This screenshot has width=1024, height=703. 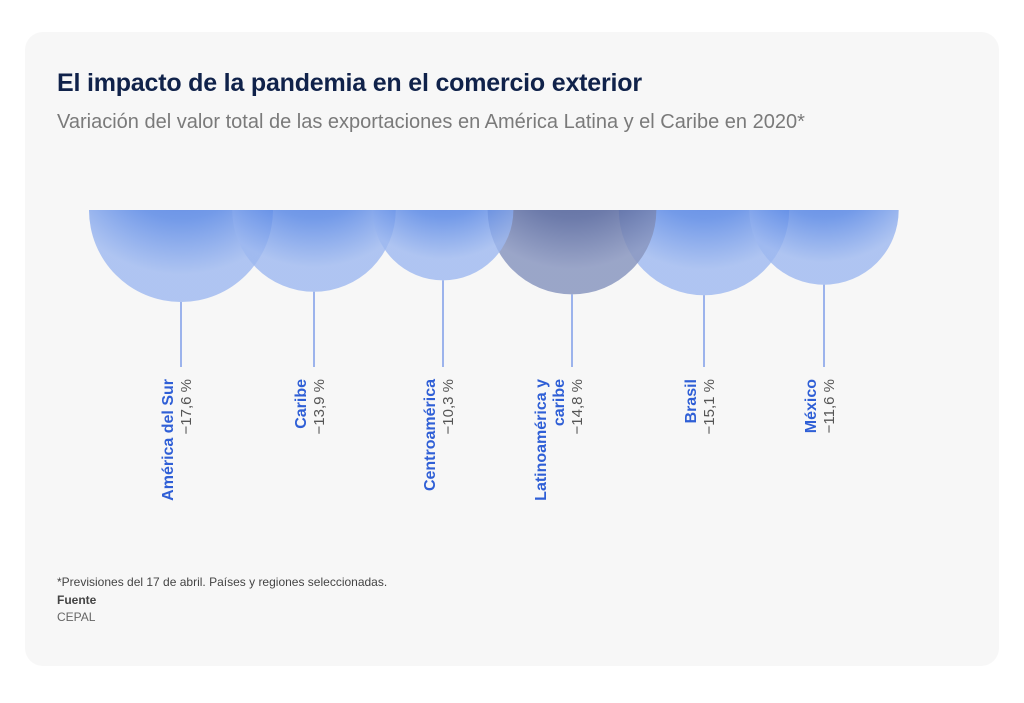 What do you see at coordinates (577, 406) in the screenshot?
I see `value-label-latinoamérica-y-caribe: −14,8 %` at bounding box center [577, 406].